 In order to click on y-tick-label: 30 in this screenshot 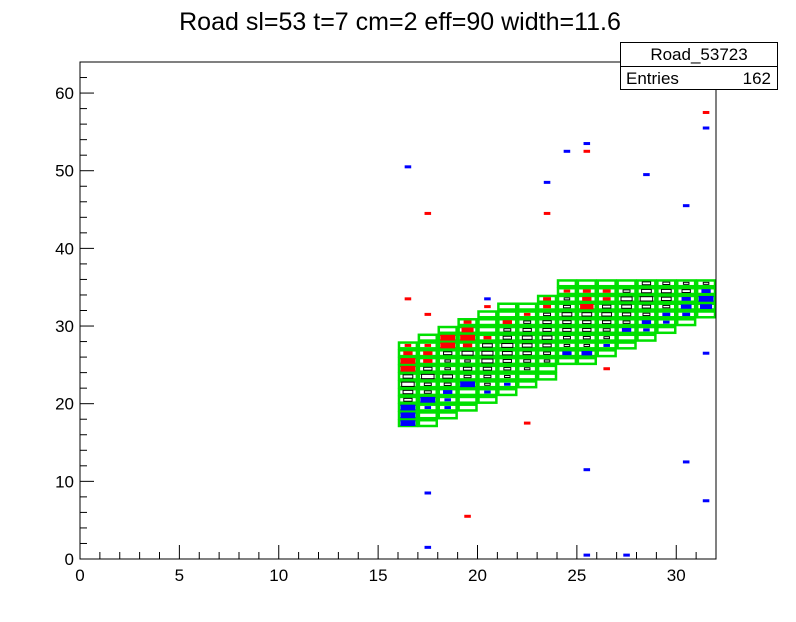, I will do `click(64, 326)`.